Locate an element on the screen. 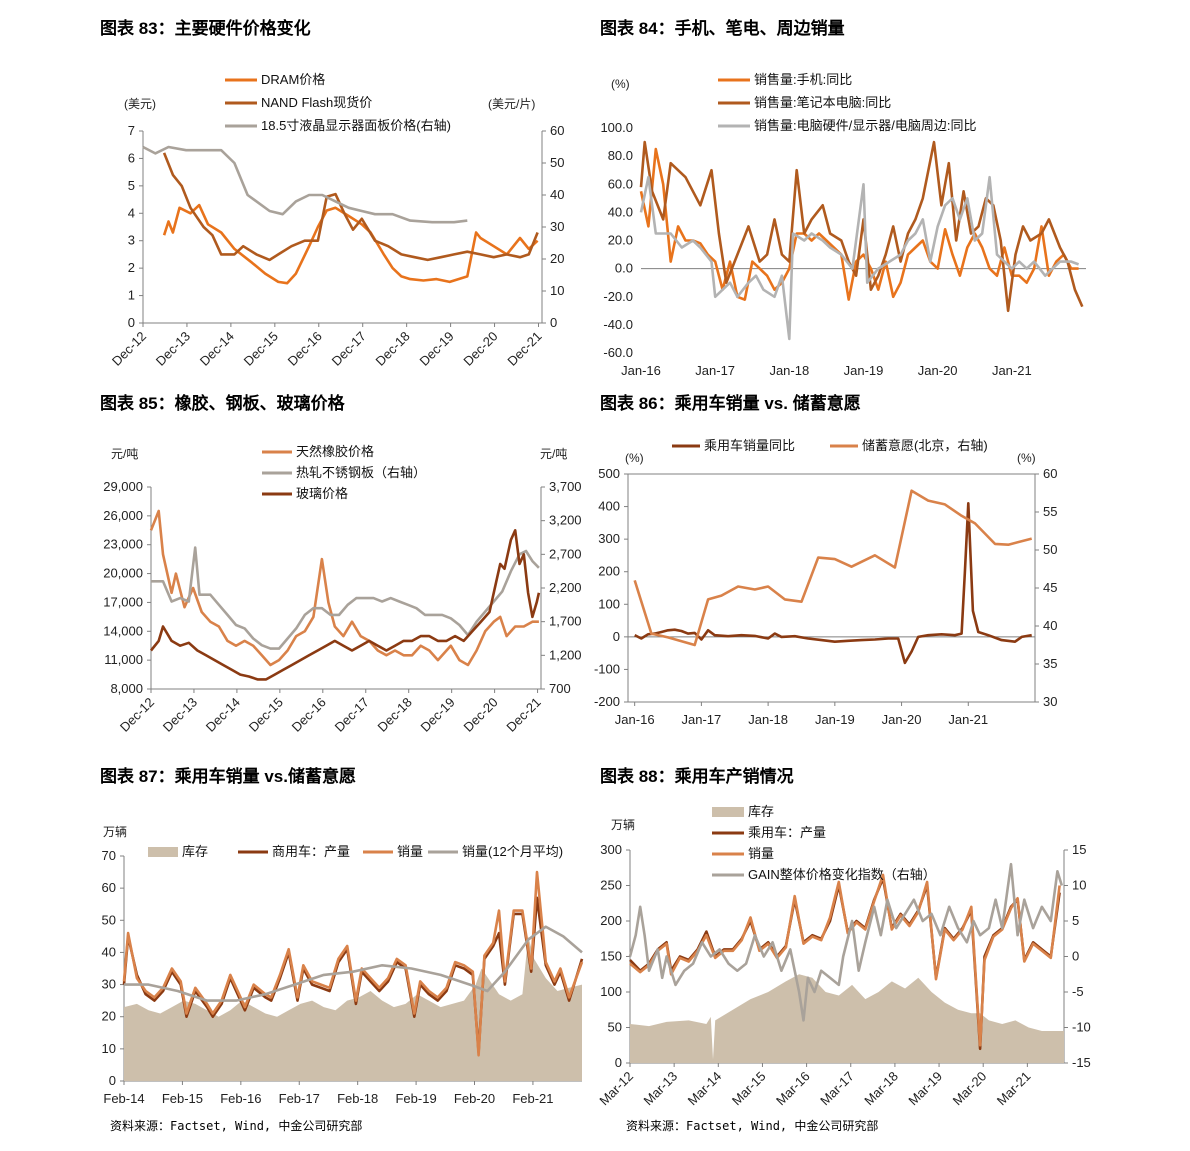 Image resolution: width=1190 pixels, height=1151 pixels. c85-x-tick-label: Dec-15 is located at coordinates (266, 715).